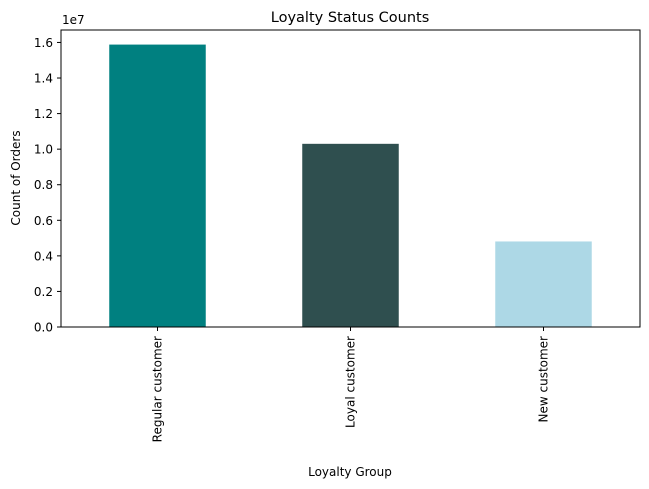 This screenshot has height=489, width=649. Describe the element at coordinates (43, 114) in the screenshot. I see `y-tick-label: 1.2` at that location.